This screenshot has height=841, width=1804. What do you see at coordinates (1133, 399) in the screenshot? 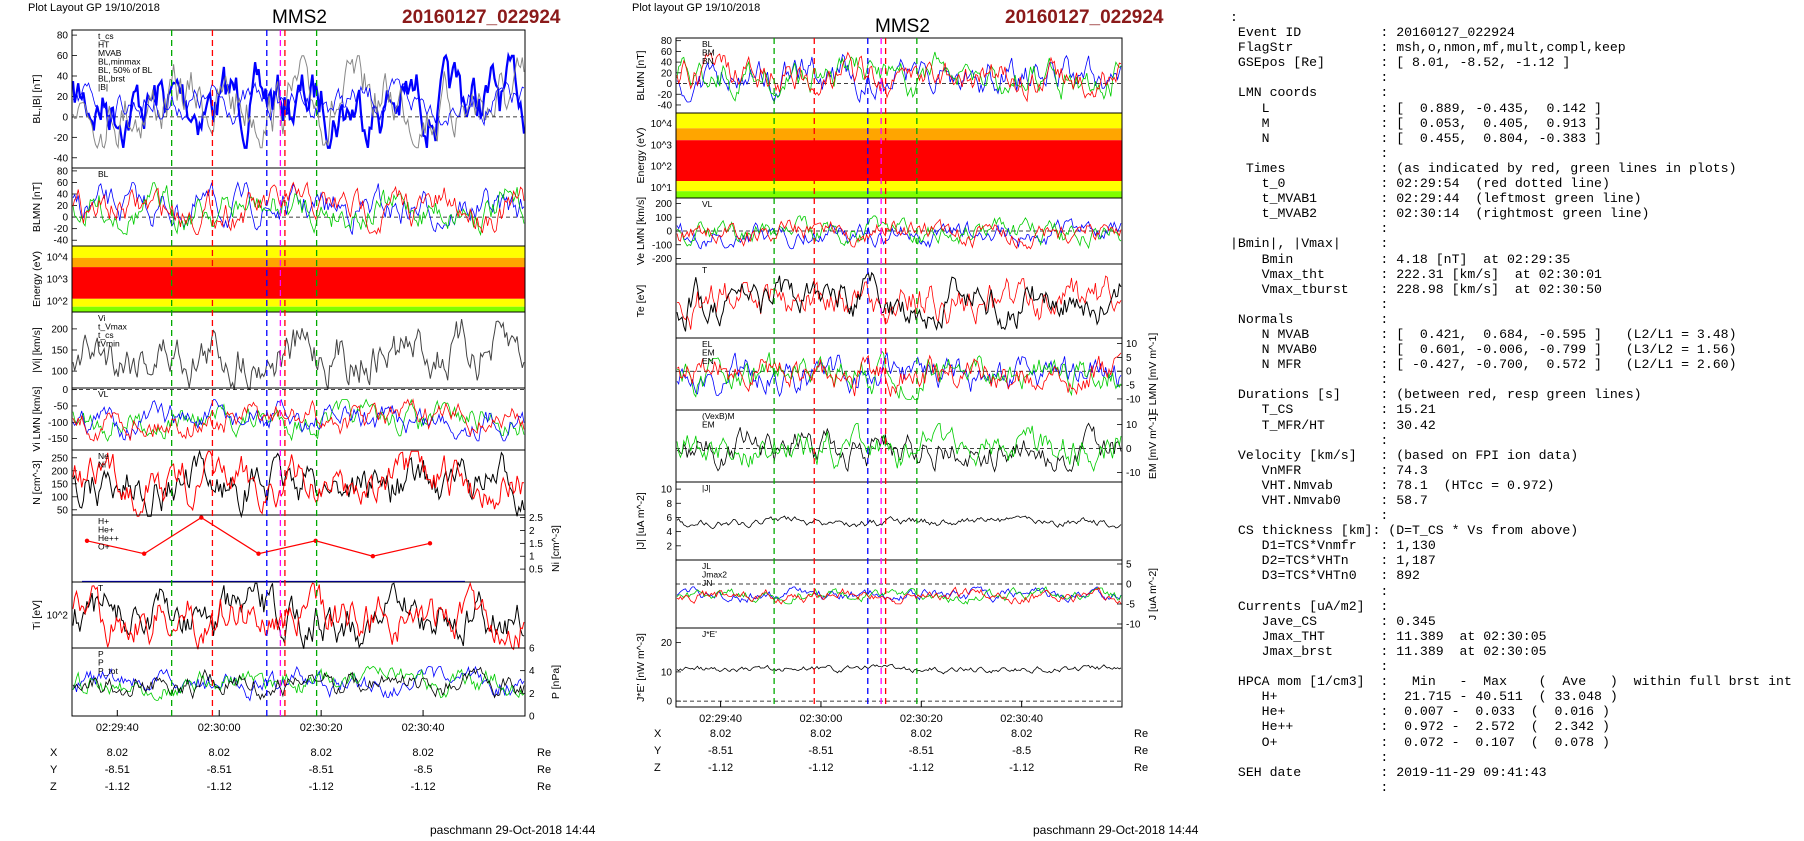
I see `y-tick-label: -10` at bounding box center [1133, 399].